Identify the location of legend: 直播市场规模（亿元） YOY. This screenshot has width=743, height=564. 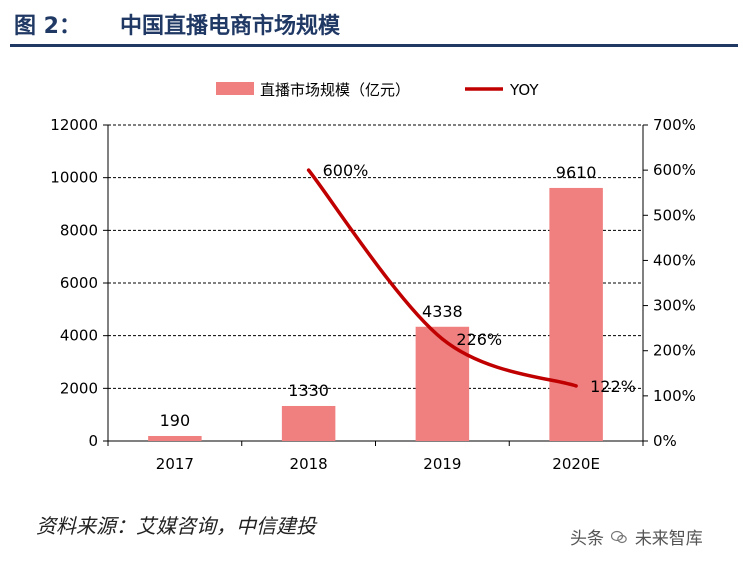
(377, 90).